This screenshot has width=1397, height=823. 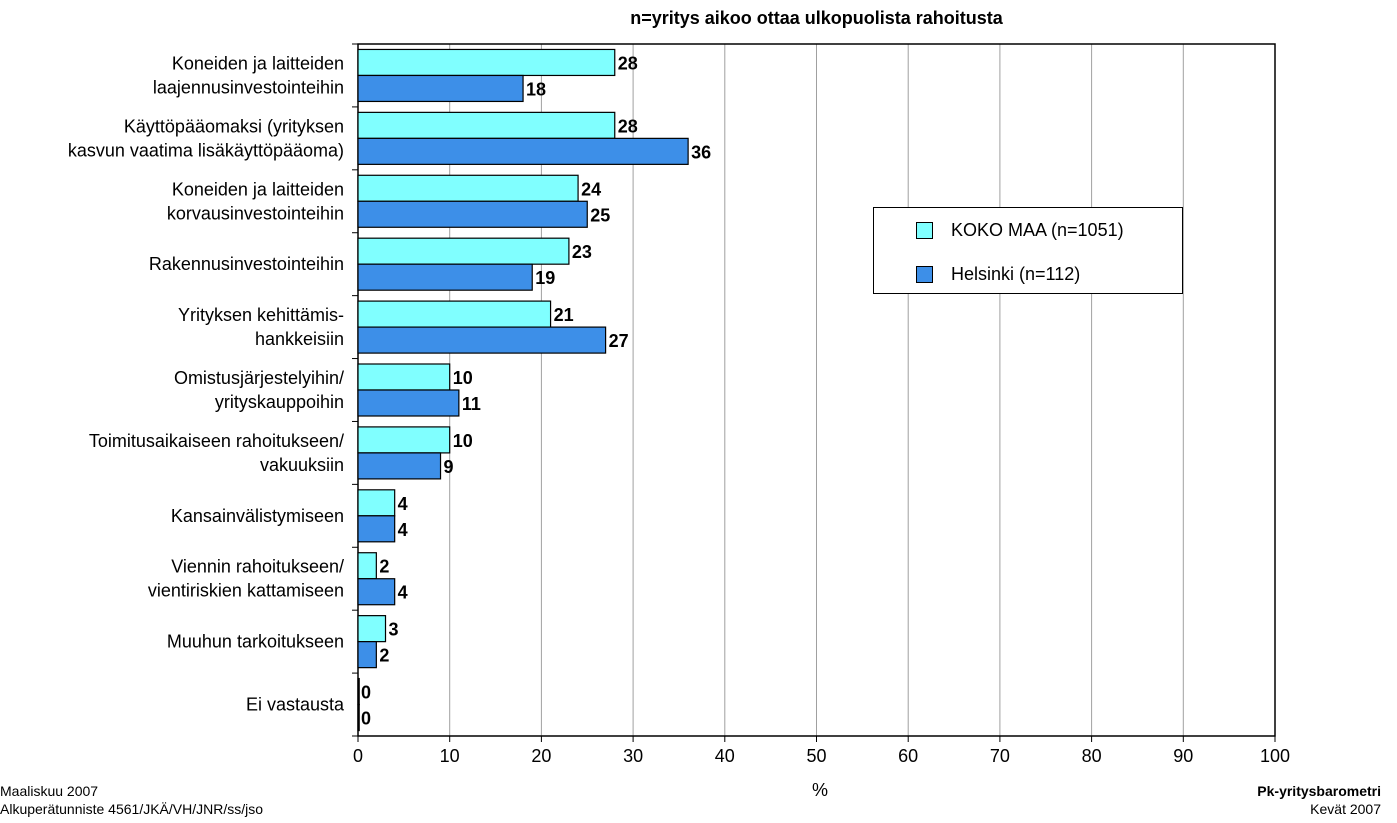 What do you see at coordinates (545, 278) in the screenshot?
I see `value-label-helsinki-3: 19` at bounding box center [545, 278].